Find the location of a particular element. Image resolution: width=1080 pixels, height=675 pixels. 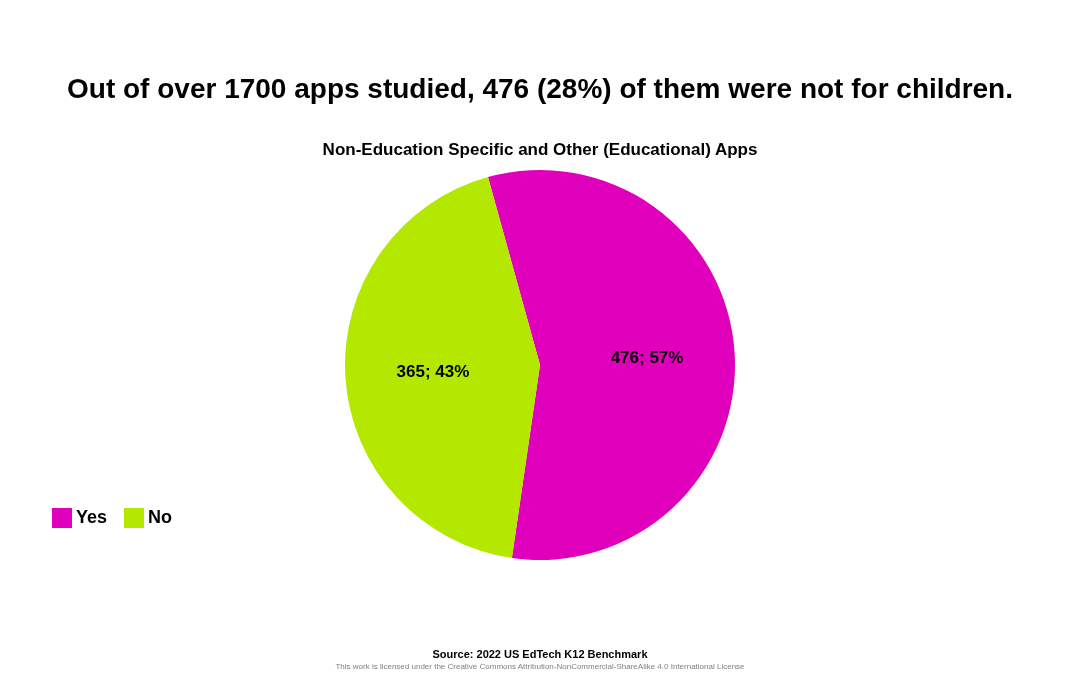

legend-label: No is located at coordinates (160, 517).